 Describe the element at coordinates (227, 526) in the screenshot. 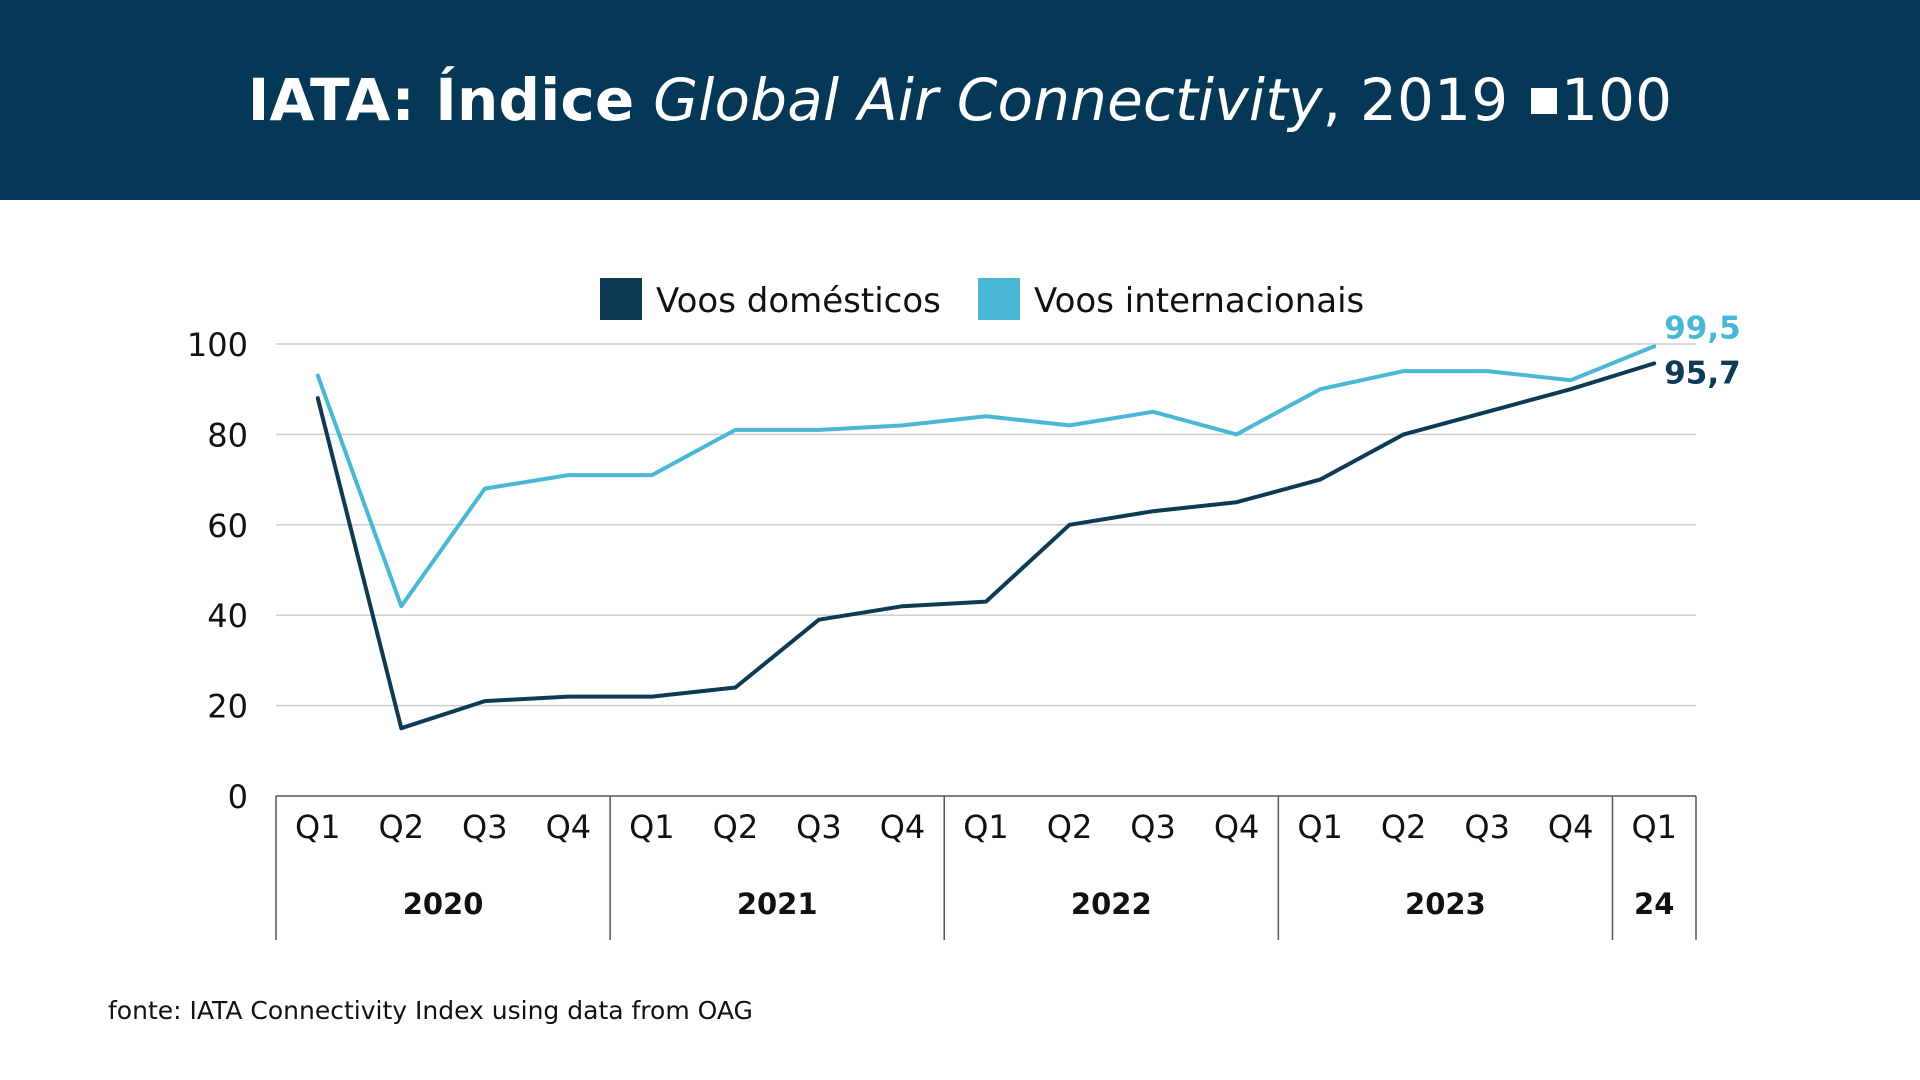

I see `y-tick-label-60: 60` at that location.